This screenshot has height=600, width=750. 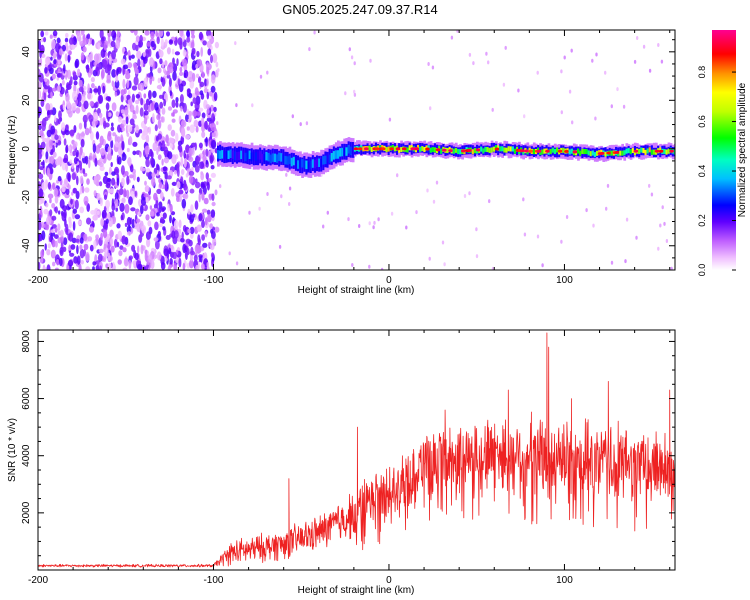 I want to click on signal-peak, so click(x=478, y=150).